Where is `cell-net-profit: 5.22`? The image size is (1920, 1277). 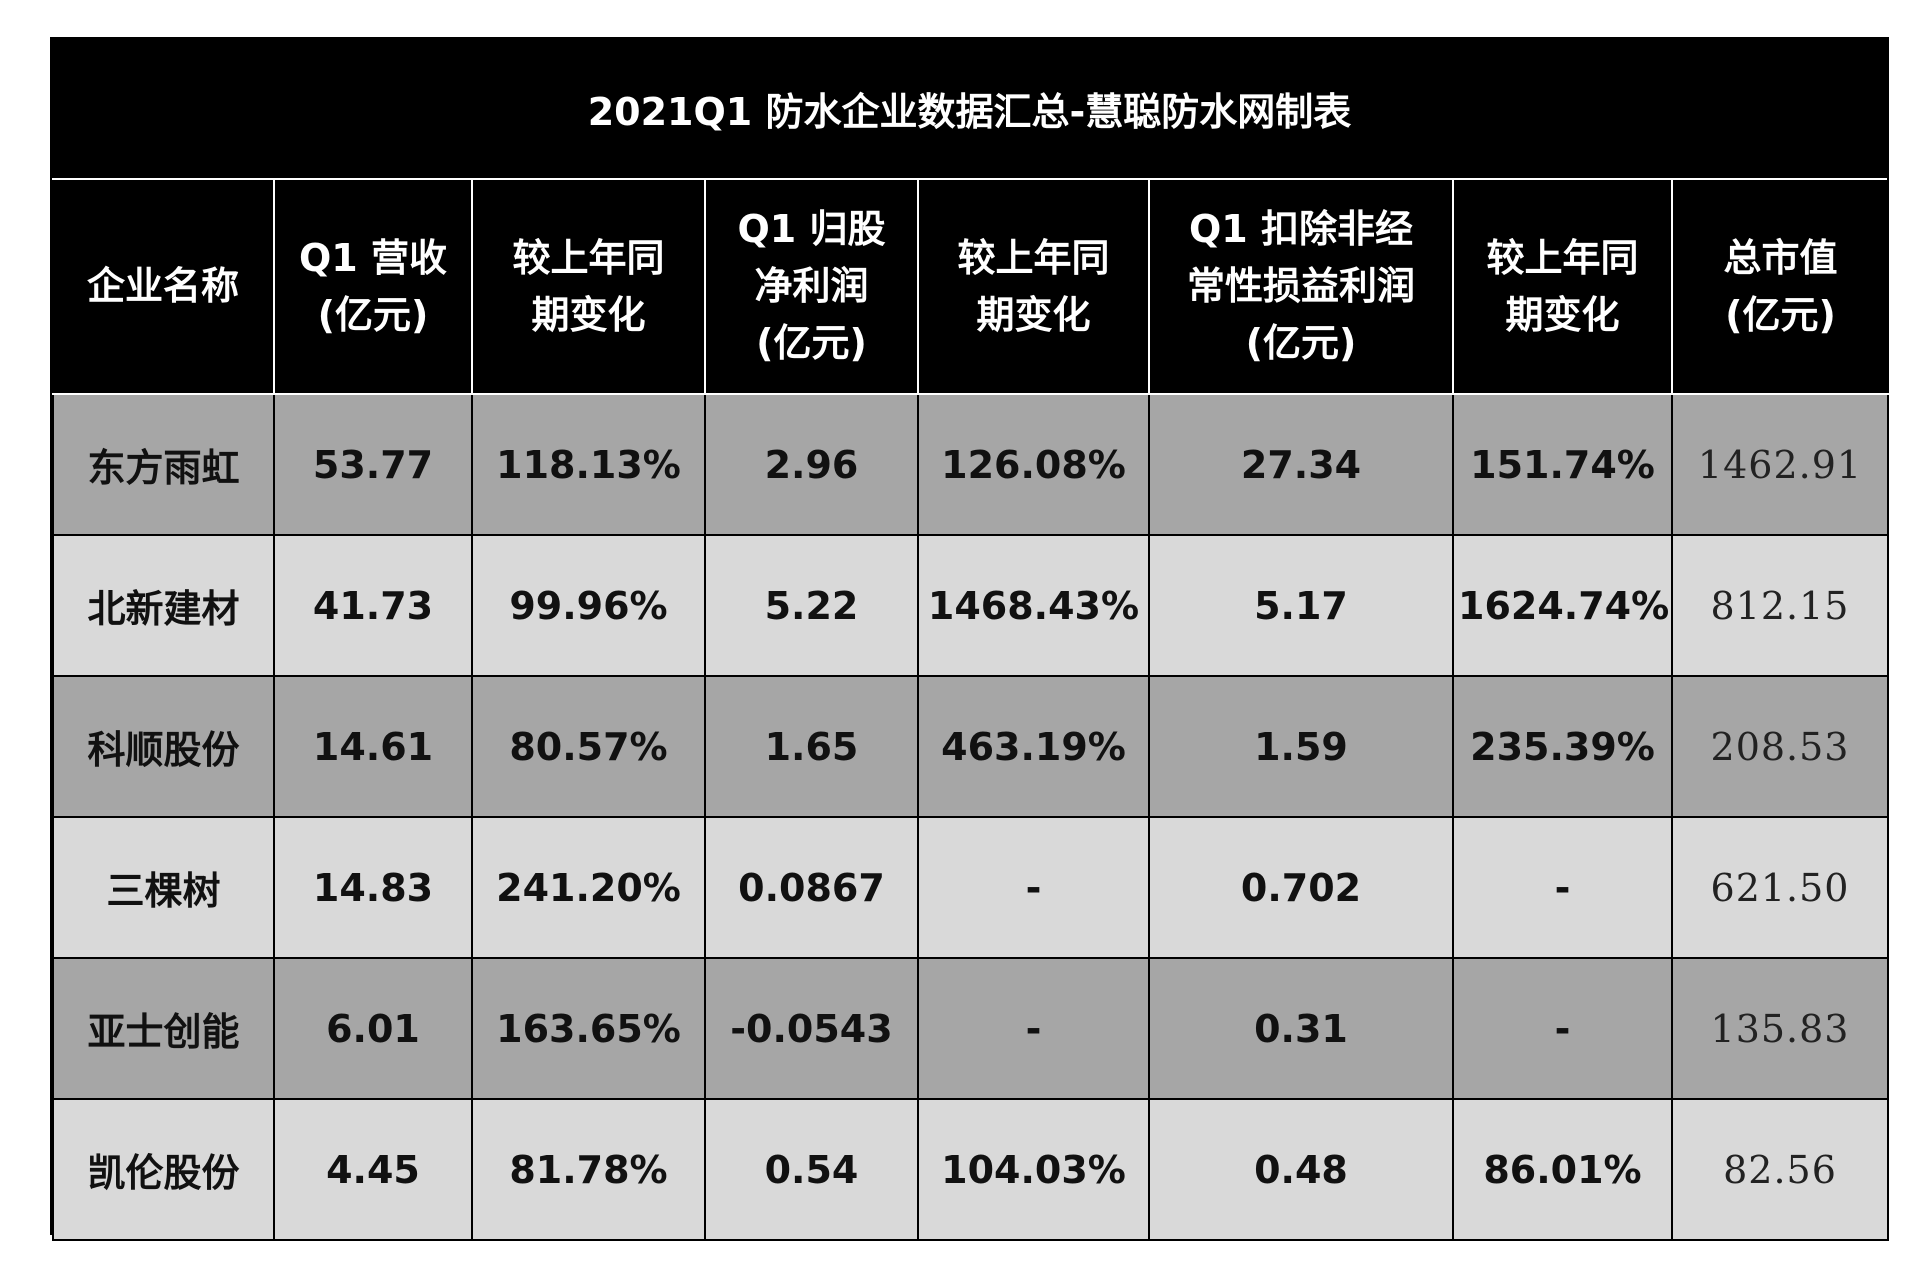
cell-net-profit: 5.22 is located at coordinates (811, 605).